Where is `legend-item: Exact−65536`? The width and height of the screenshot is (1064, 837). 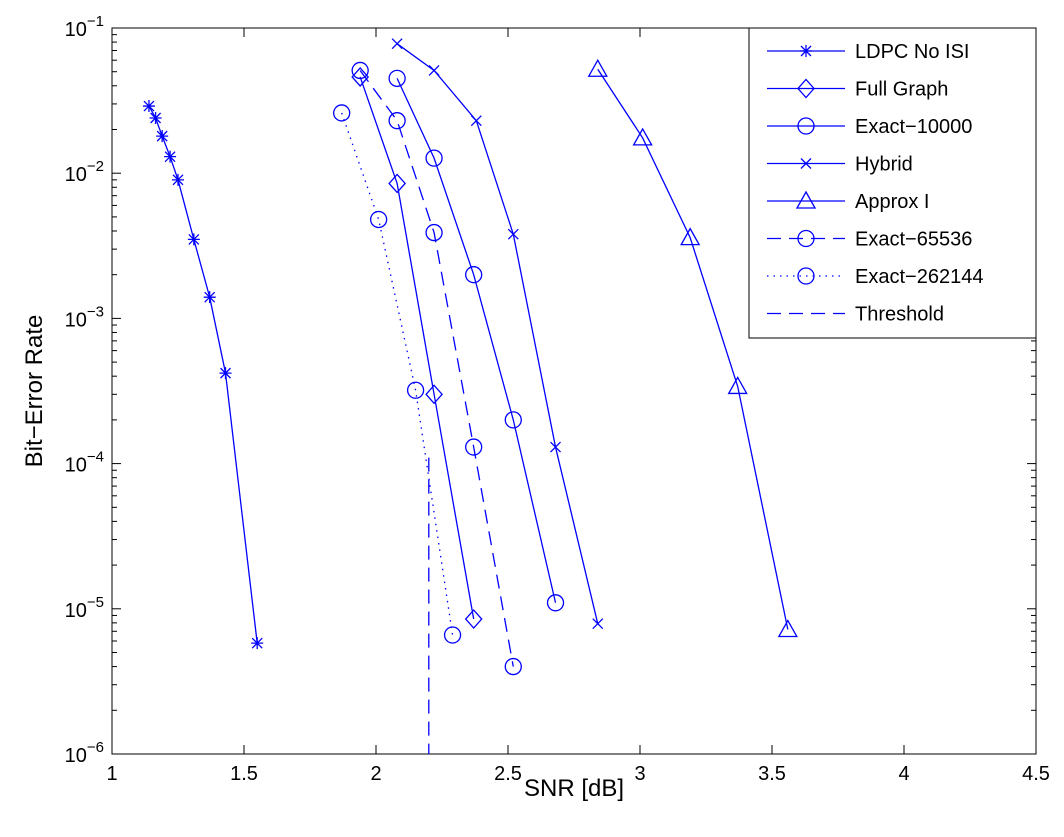
legend-item: Exact−65536 is located at coordinates (869, 240).